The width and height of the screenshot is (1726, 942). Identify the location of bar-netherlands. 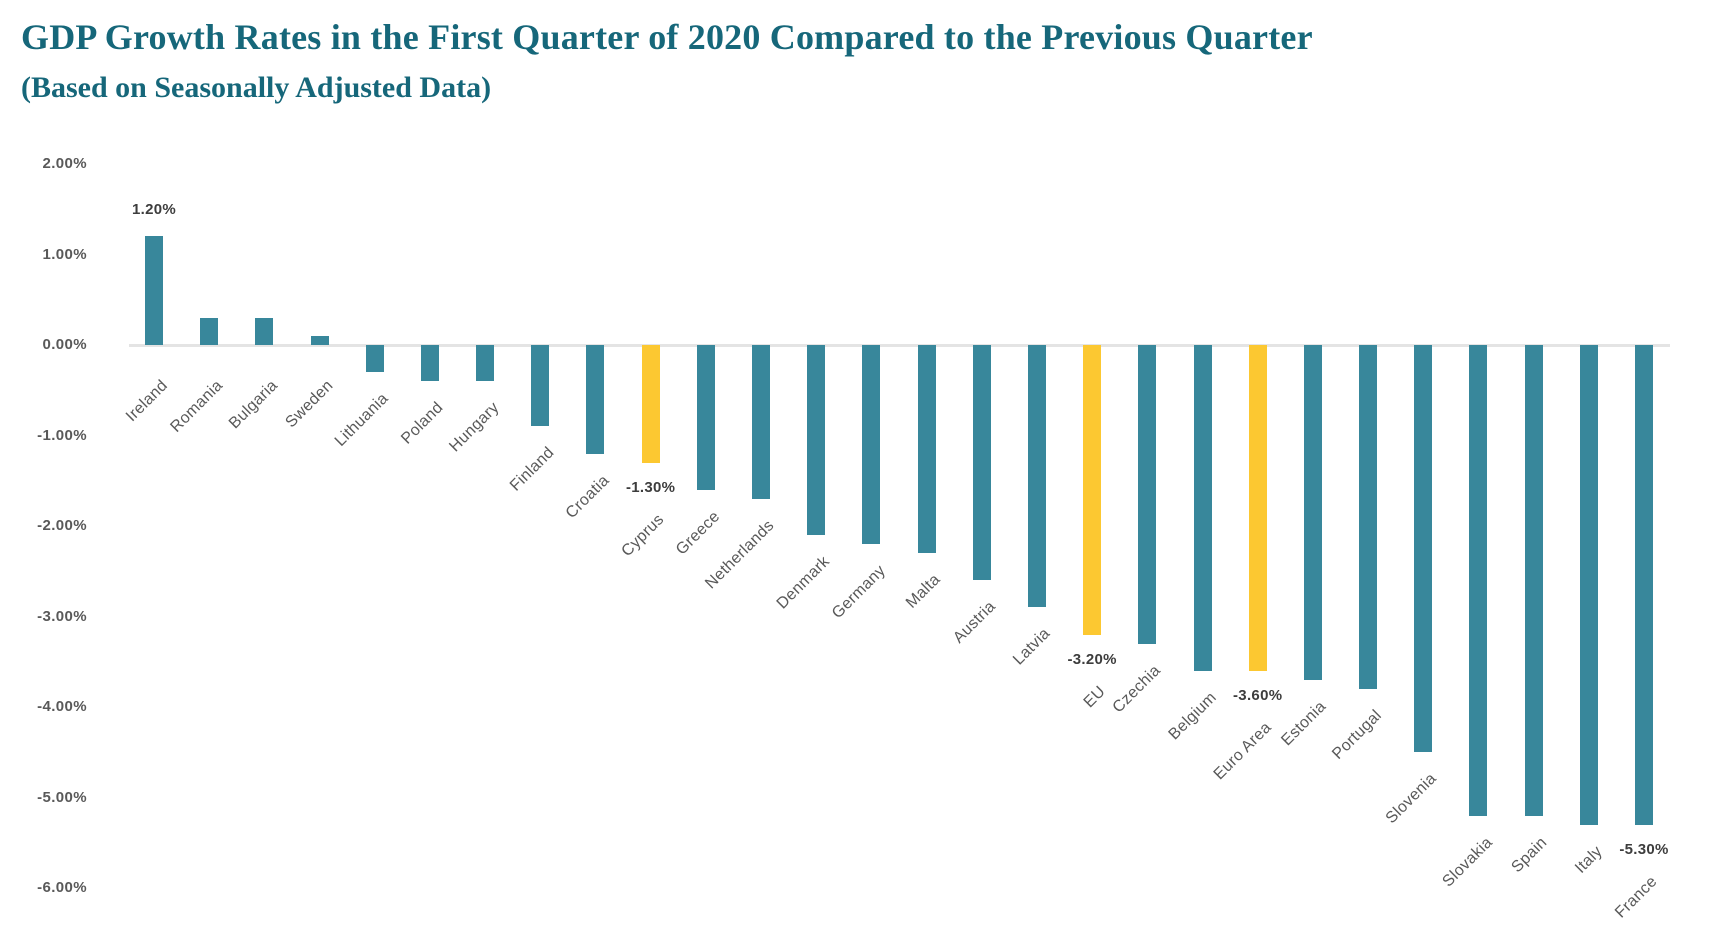
(761, 422).